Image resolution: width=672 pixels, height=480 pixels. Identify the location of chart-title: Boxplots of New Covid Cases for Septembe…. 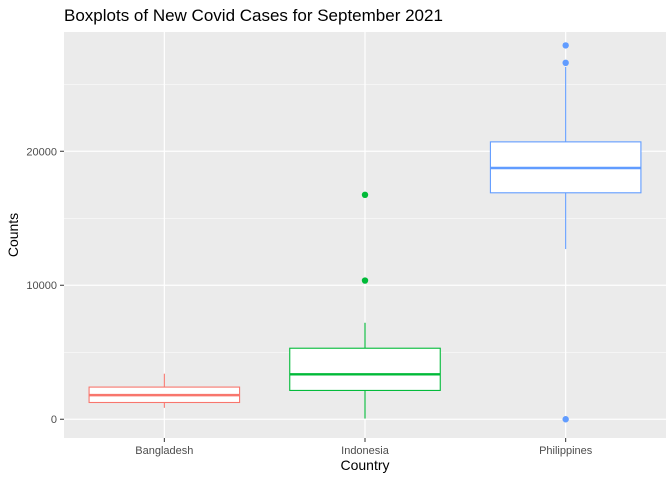
(253, 15).